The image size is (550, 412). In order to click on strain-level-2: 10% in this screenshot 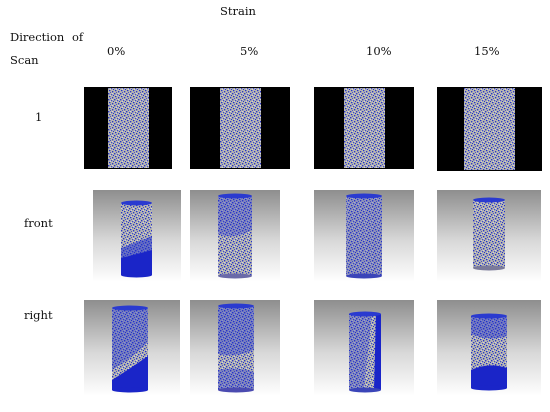, I will do `click(379, 51)`.